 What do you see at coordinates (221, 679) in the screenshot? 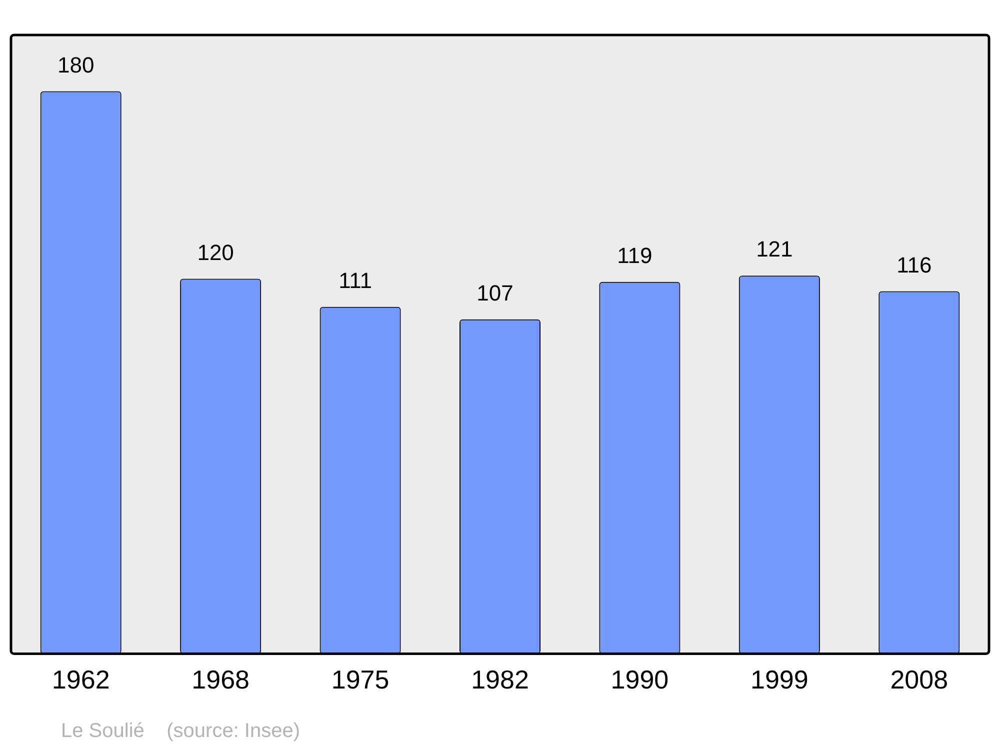
I see `x-tick-label: 1968` at bounding box center [221, 679].